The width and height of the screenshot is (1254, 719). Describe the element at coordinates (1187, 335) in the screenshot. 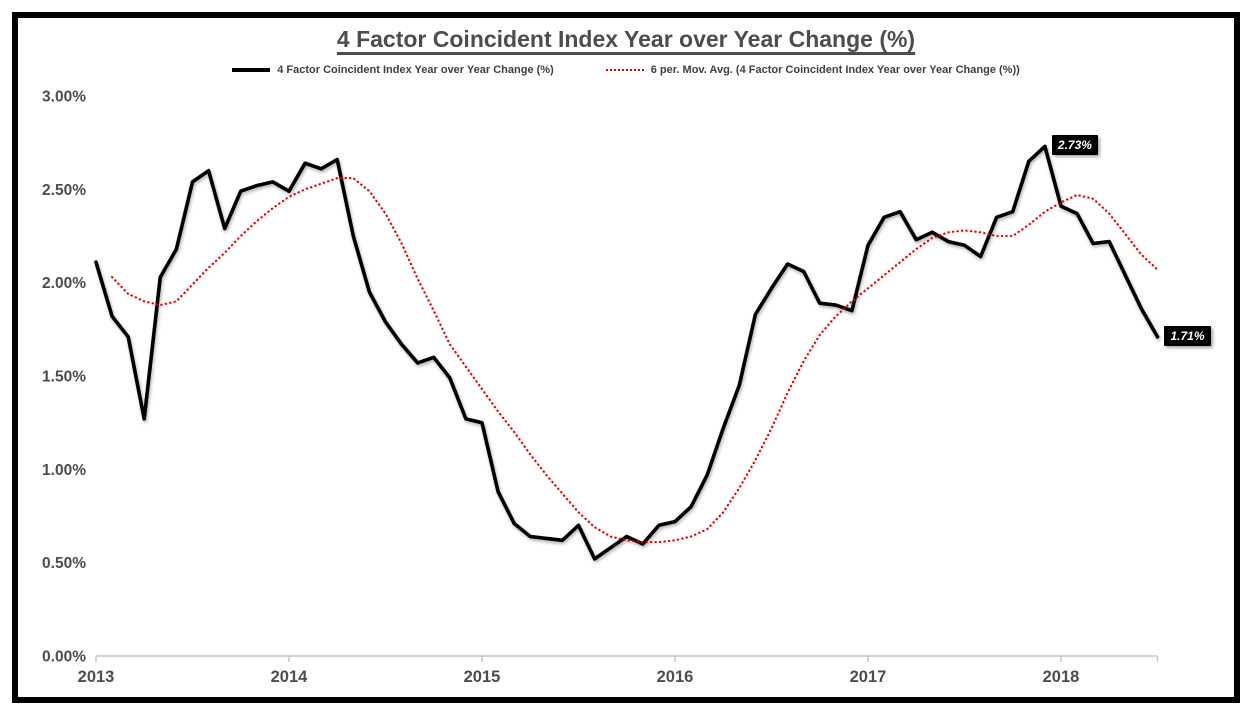

I see `point-label-latest: 1.71%` at that location.